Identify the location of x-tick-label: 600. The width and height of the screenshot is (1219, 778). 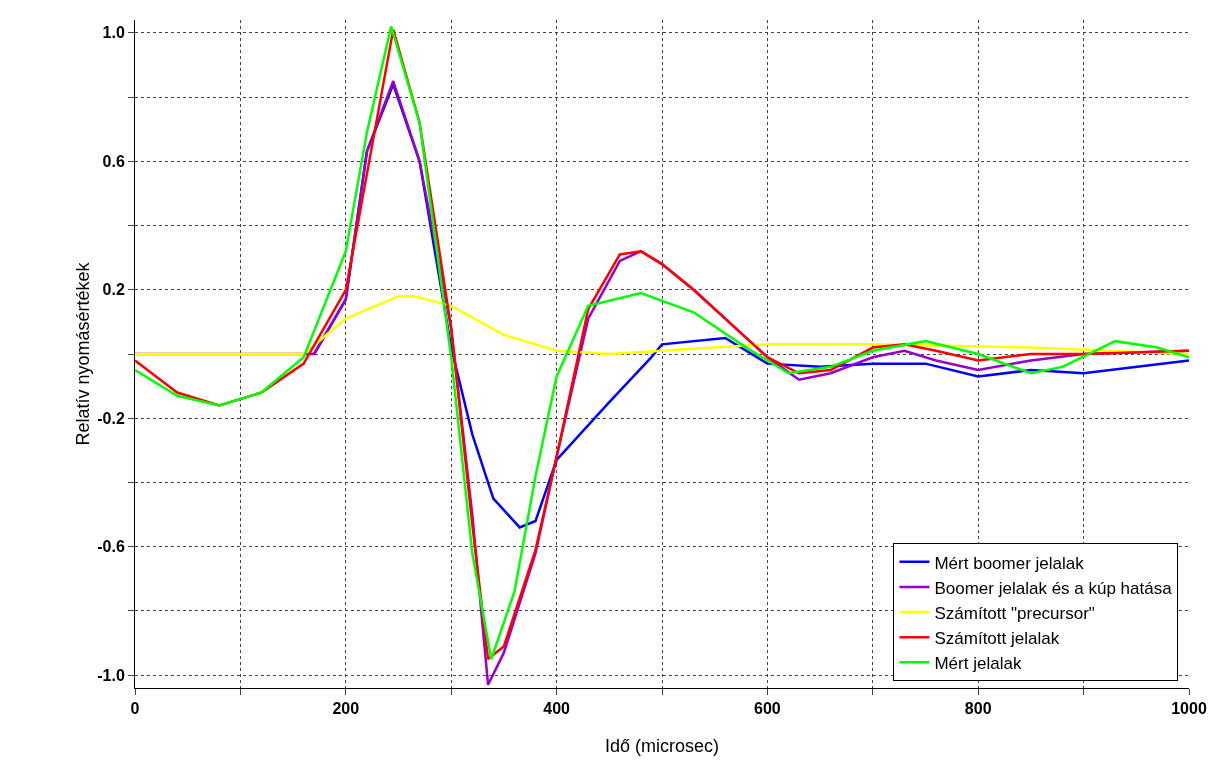
(767, 709).